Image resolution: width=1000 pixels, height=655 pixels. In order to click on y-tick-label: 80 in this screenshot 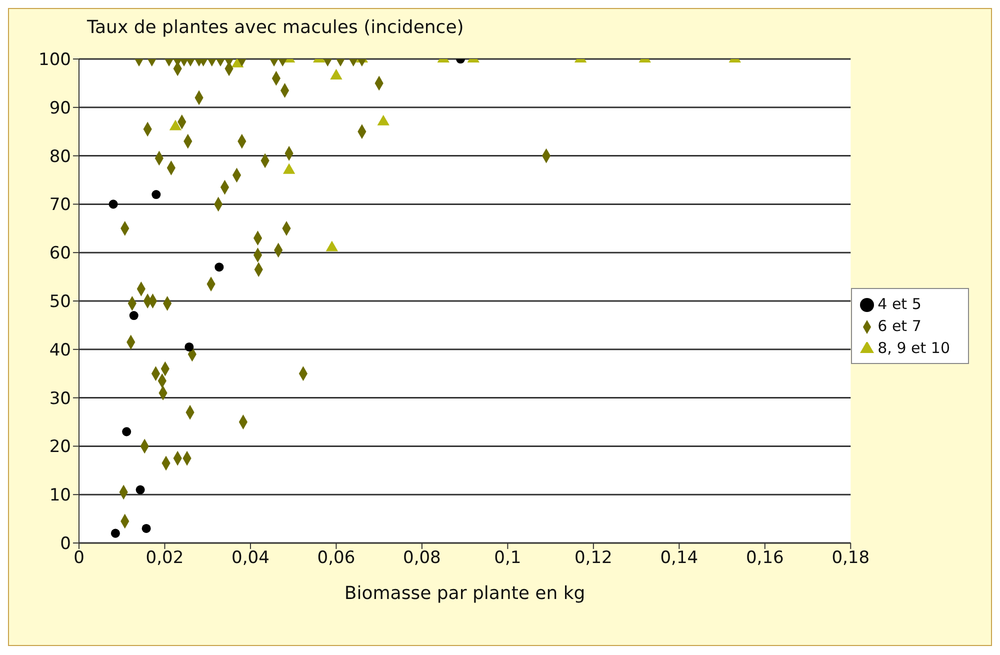, I will do `click(60, 156)`.